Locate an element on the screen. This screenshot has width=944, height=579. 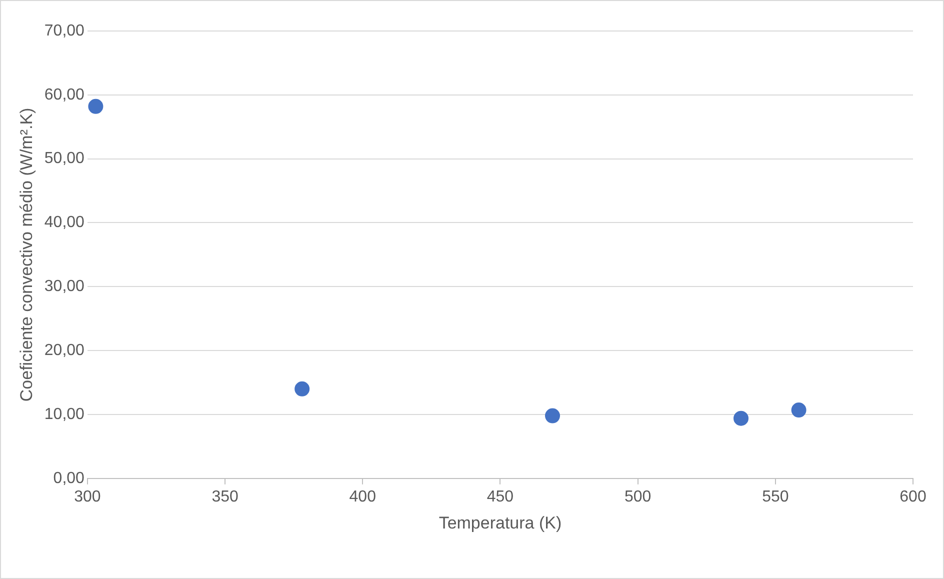
x-tick-label: 350 is located at coordinates (225, 497).